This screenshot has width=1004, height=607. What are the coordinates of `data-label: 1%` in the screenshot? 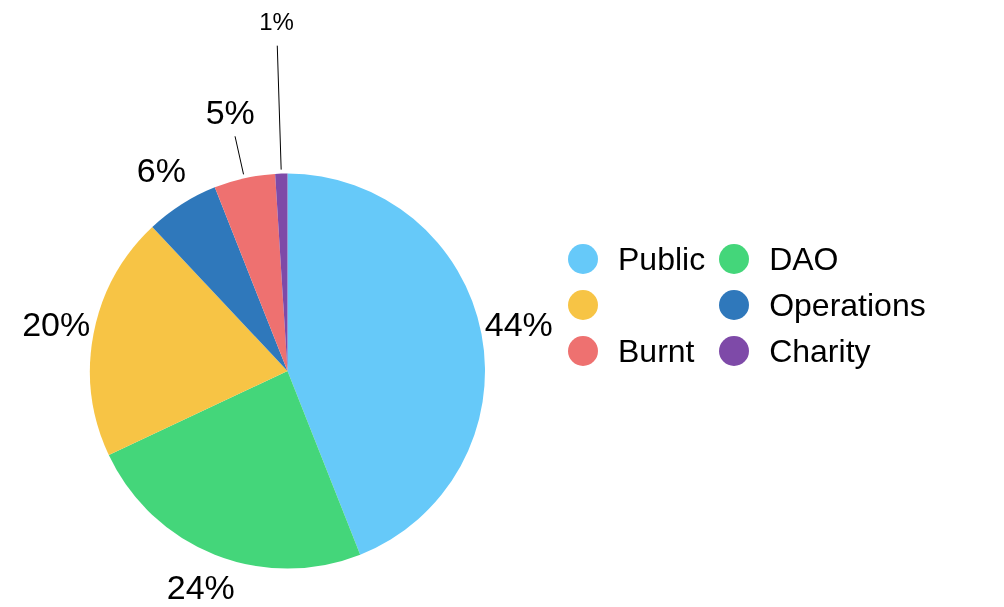 It's located at (276, 22).